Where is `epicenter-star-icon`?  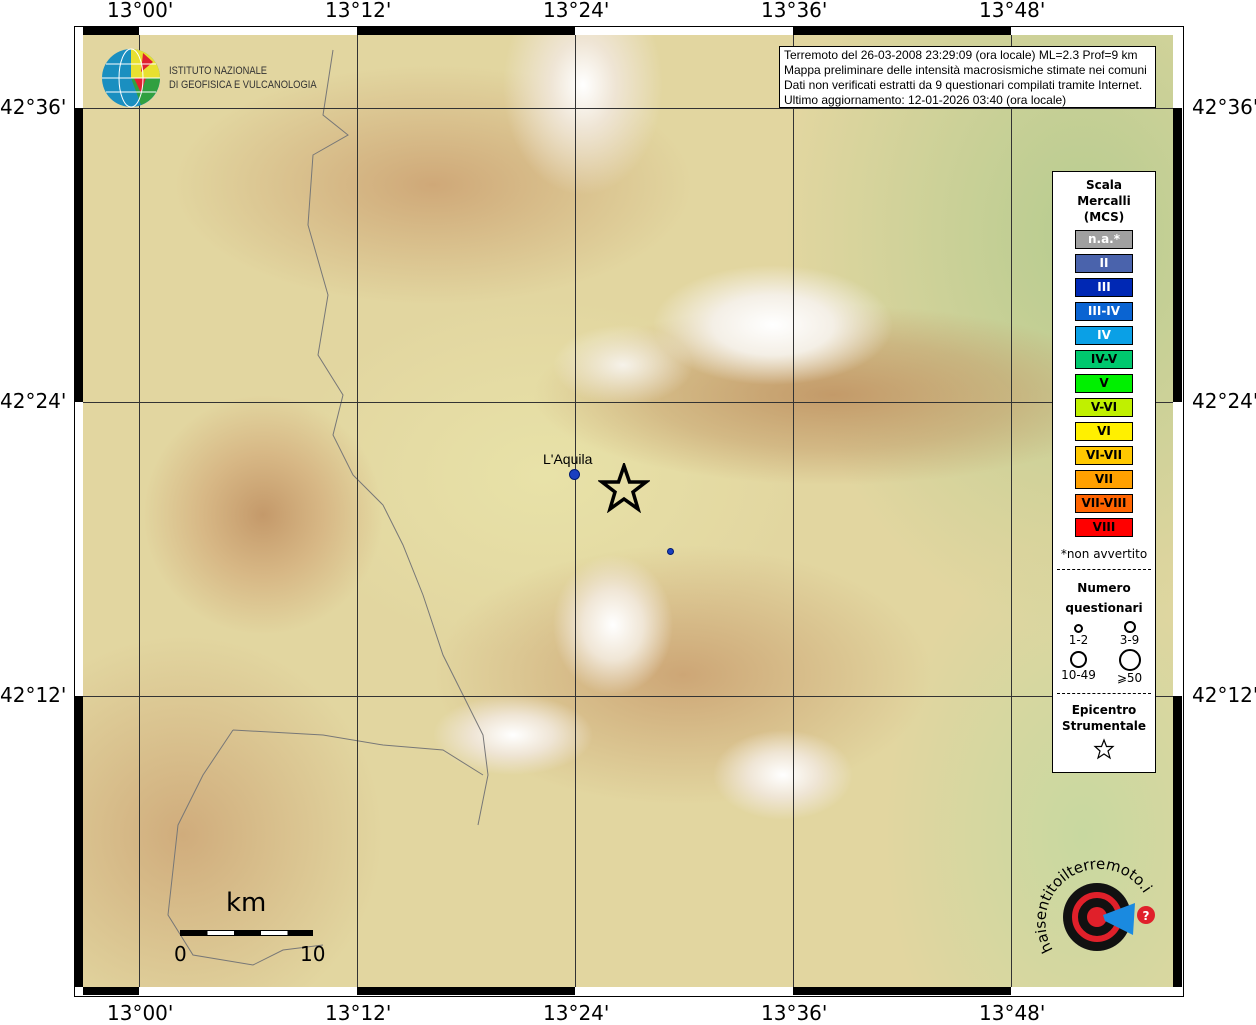 epicenter-star-icon is located at coordinates (624, 488).